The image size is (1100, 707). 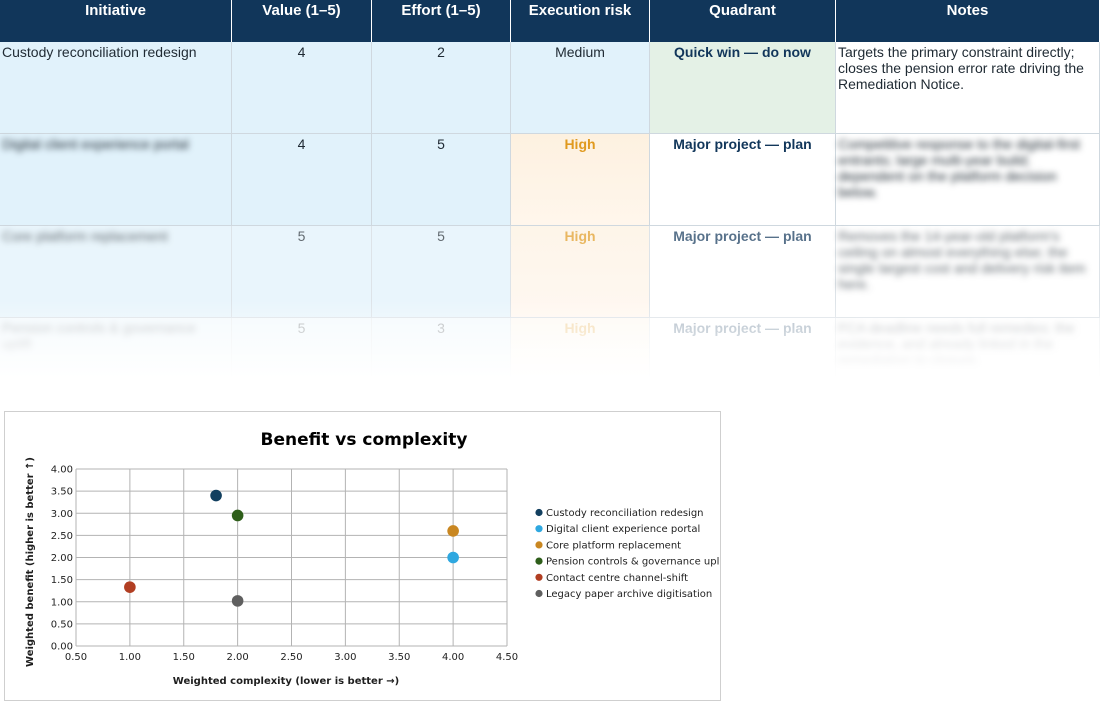 What do you see at coordinates (743, 272) in the screenshot?
I see `row3-quadrant: Major project — plan` at bounding box center [743, 272].